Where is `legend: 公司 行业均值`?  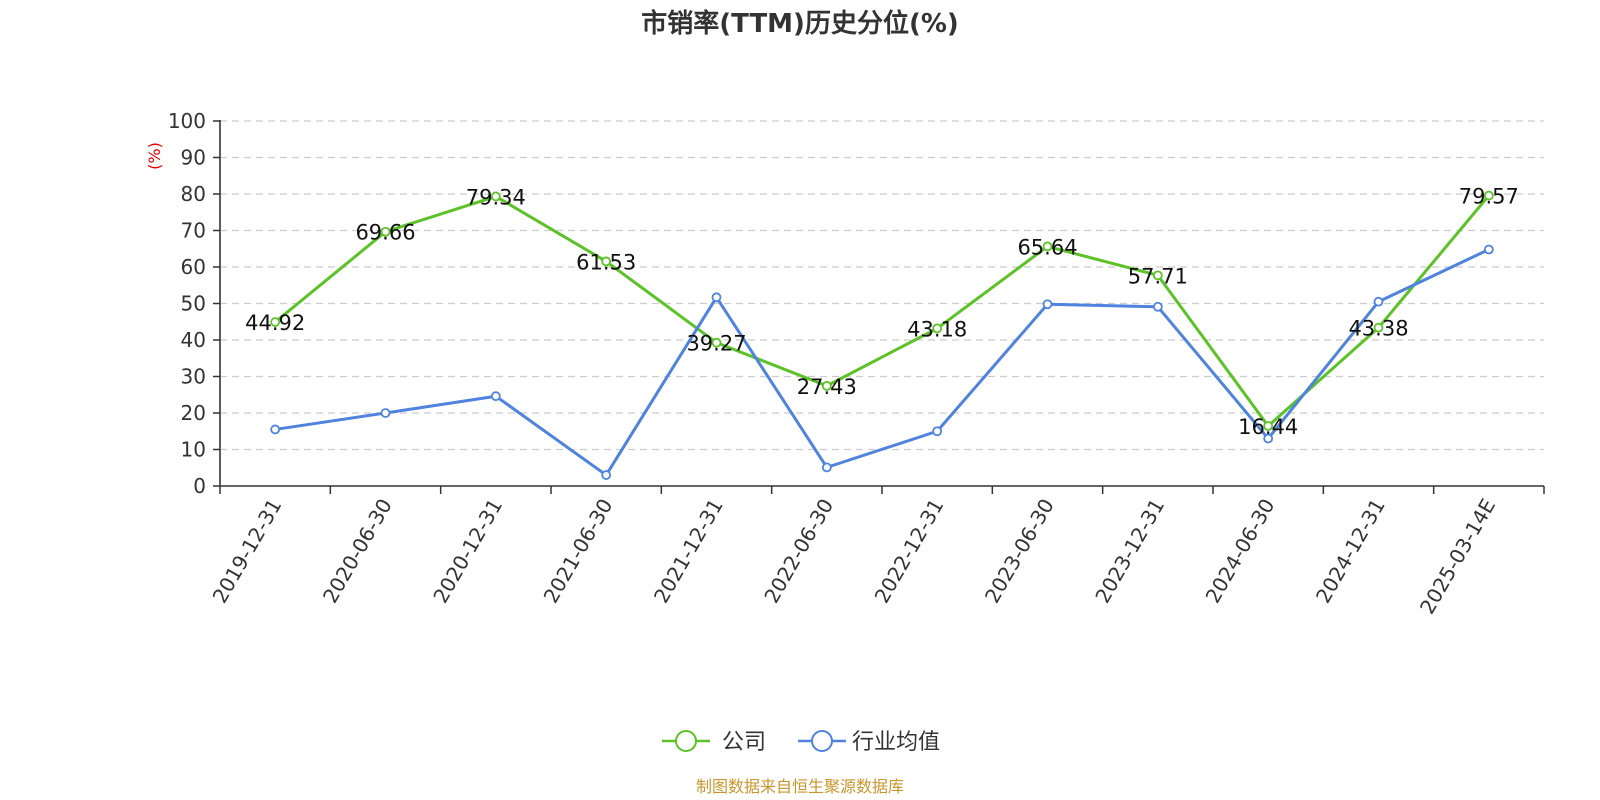
legend: 公司 行业均值 is located at coordinates (801, 742).